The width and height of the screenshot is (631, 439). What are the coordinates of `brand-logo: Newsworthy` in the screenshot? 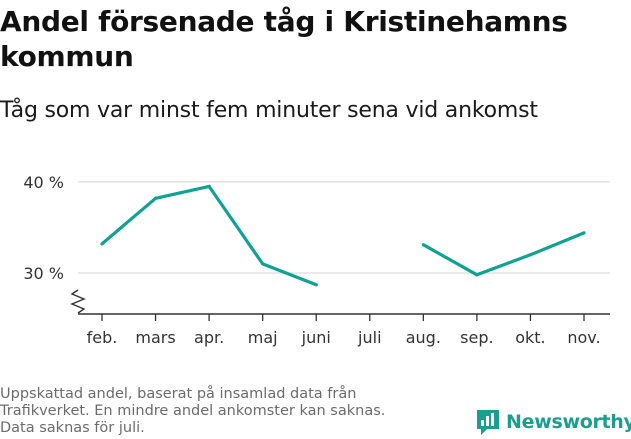 It's located at (553, 422).